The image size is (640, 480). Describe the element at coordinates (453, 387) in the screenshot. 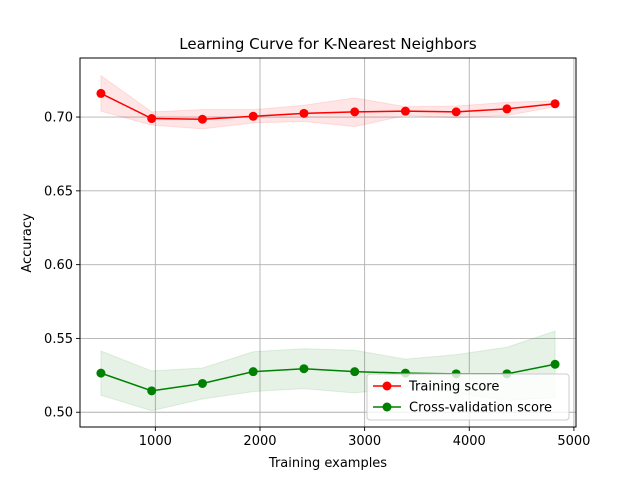

I see `legend-label-0: Training score` at that location.